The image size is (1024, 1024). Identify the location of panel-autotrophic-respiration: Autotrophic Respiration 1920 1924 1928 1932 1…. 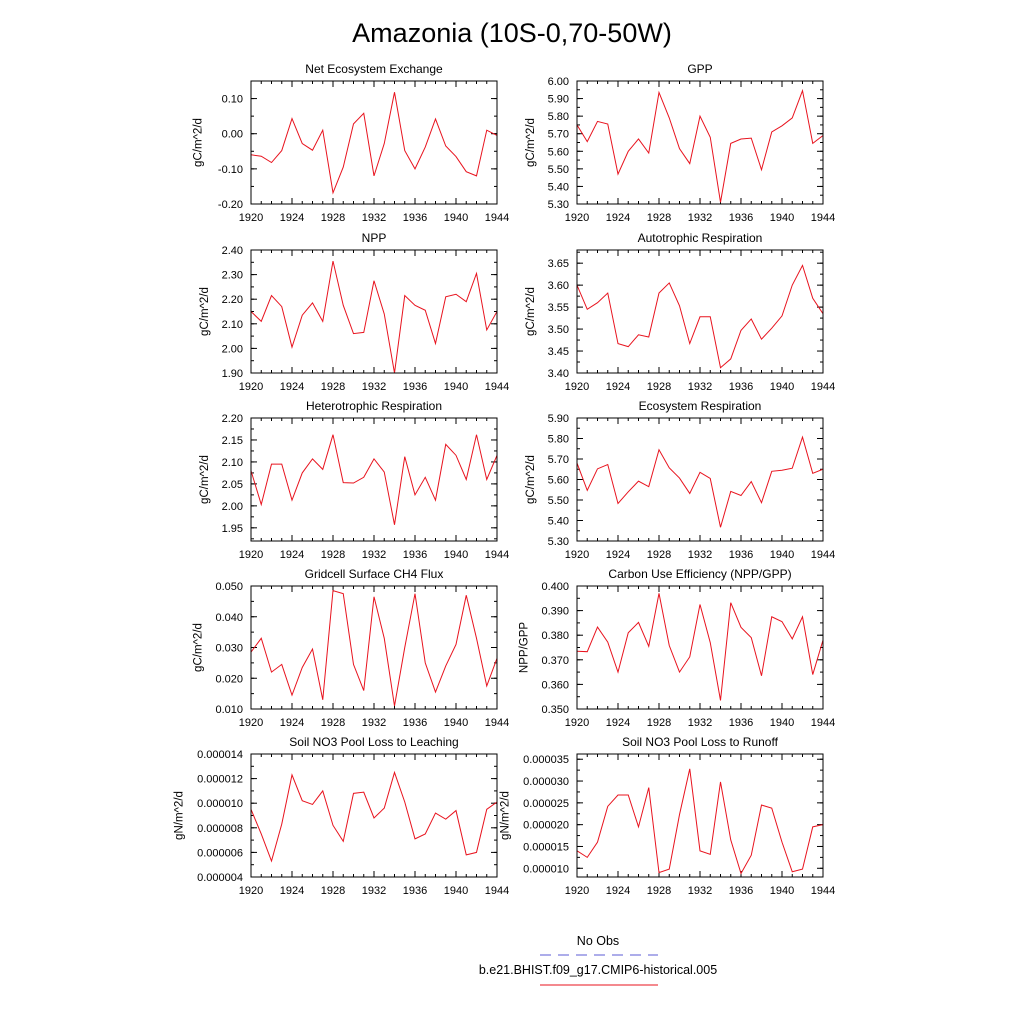
(680, 312).